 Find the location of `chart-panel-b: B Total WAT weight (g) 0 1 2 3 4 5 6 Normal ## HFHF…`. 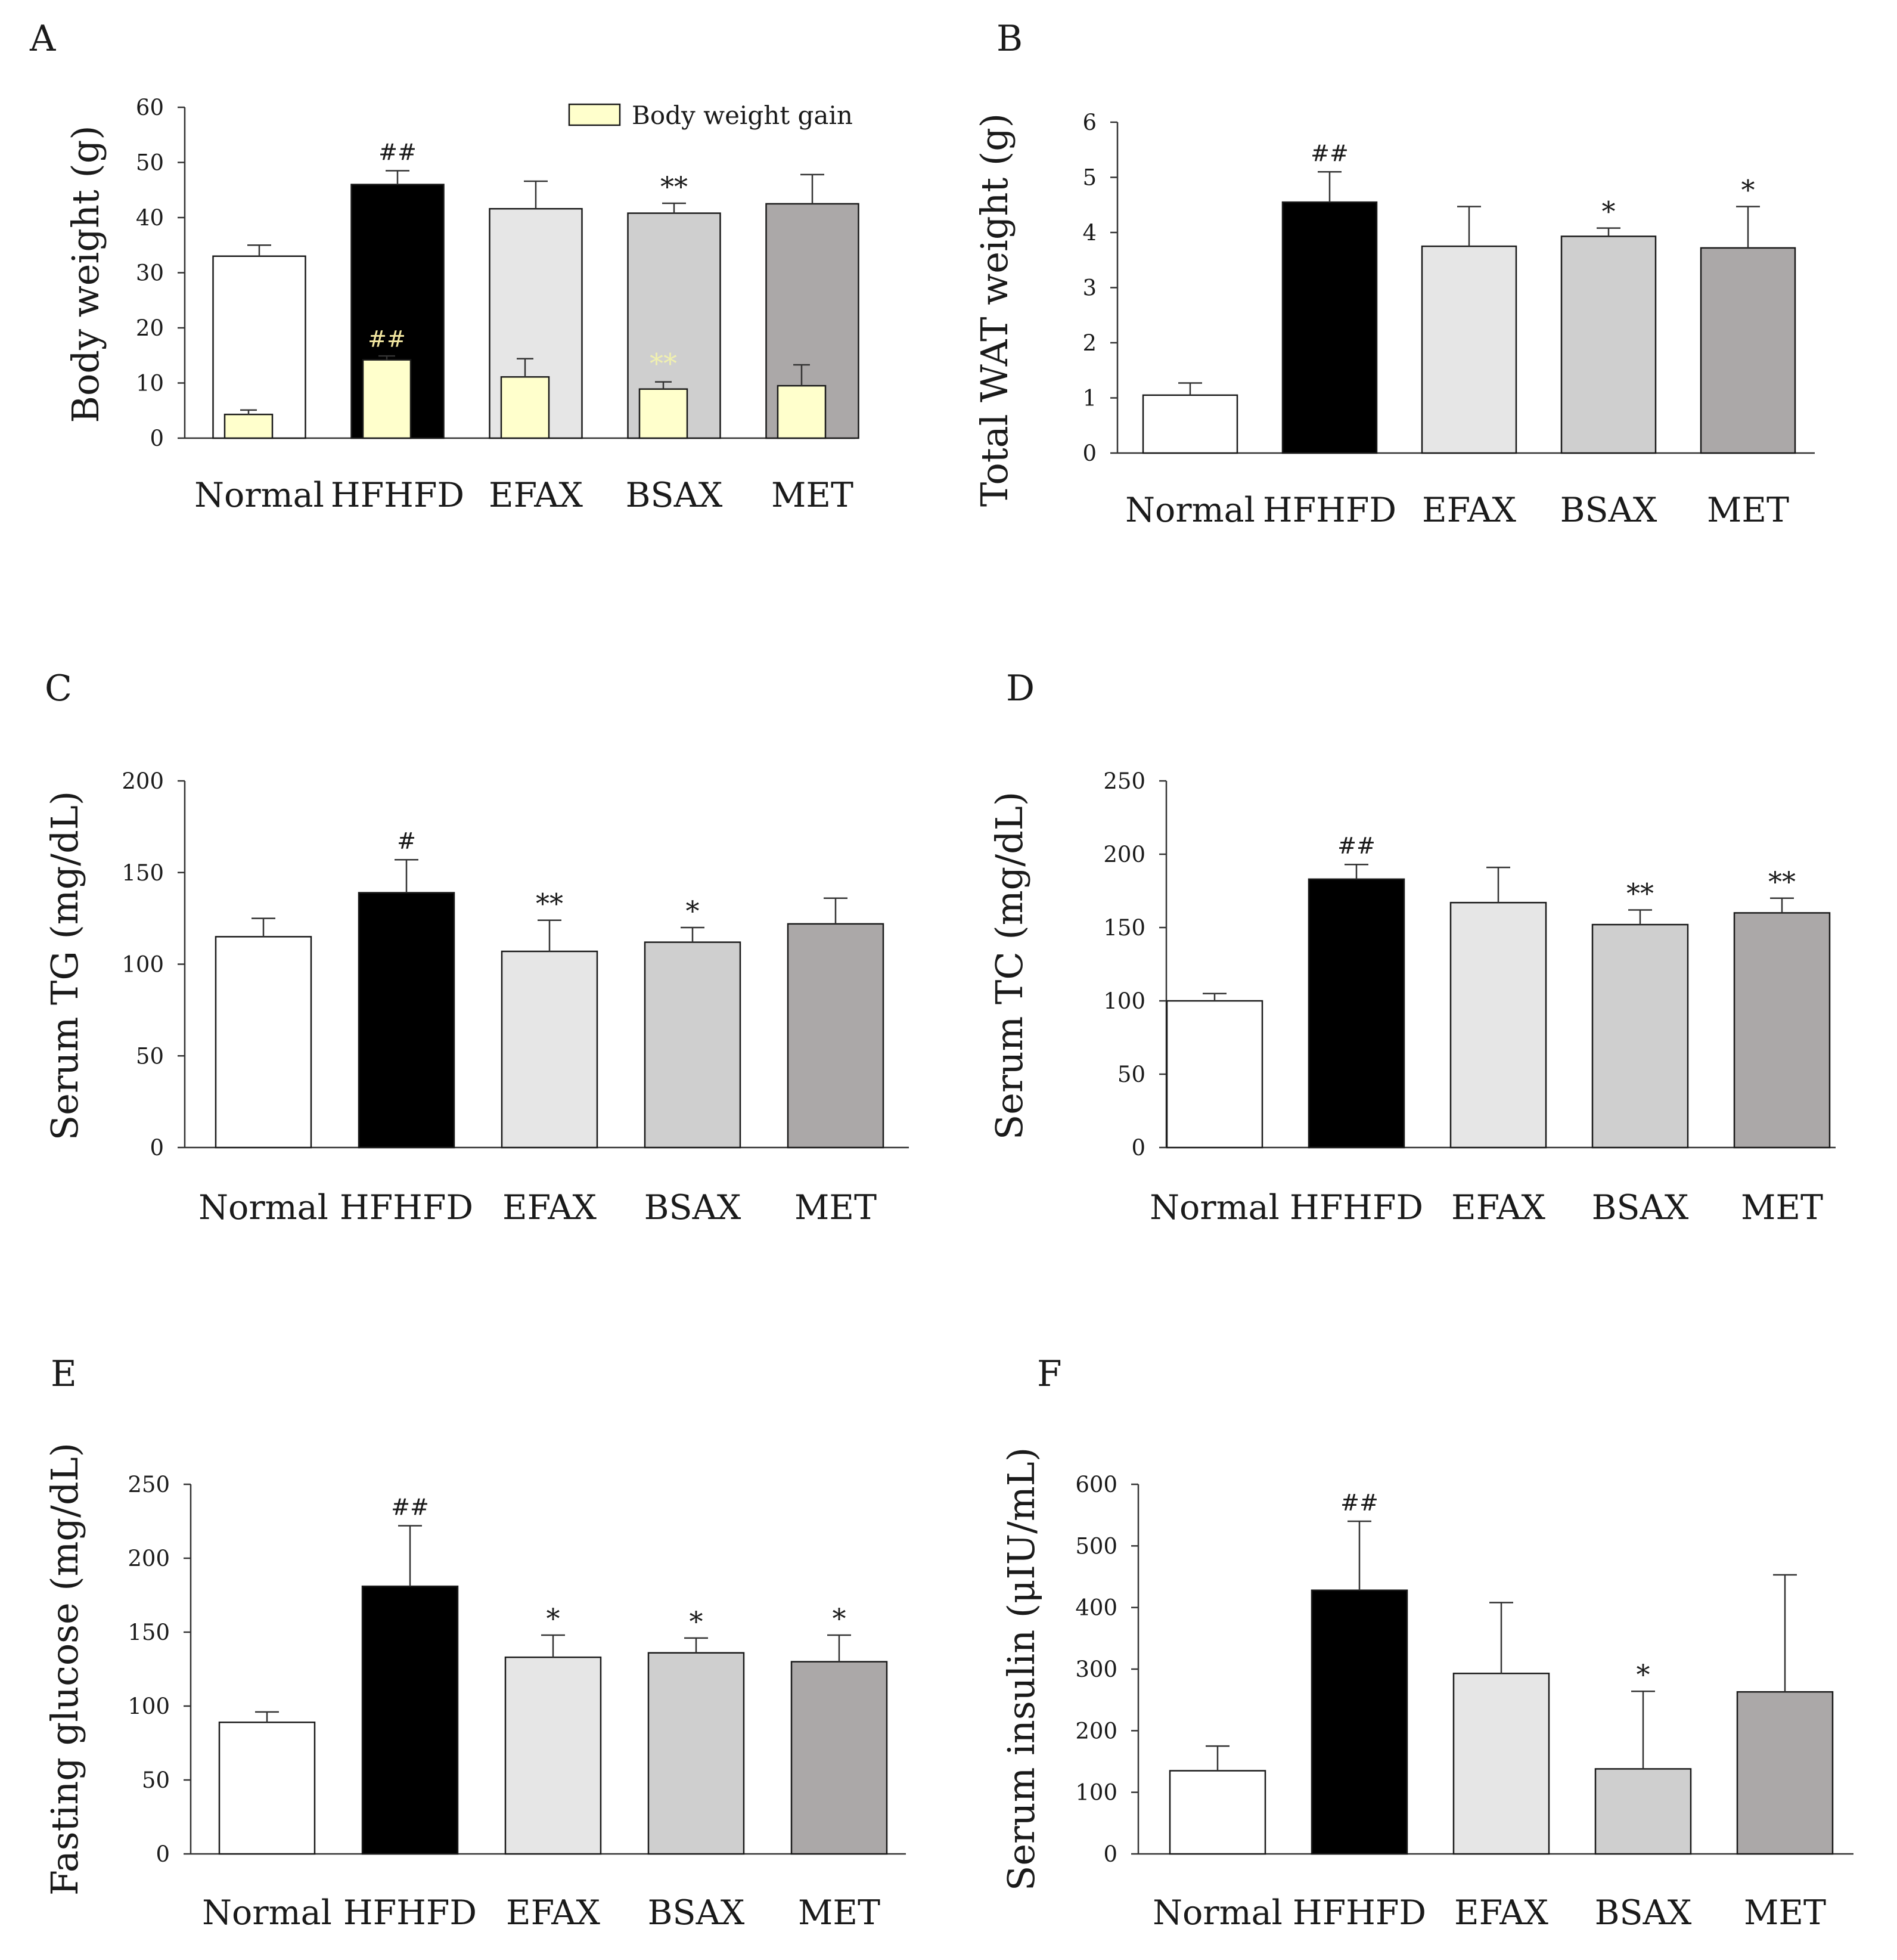

chart-panel-b: B Total WAT weight (g) 0 1 2 3 4 5 6 Normal ## HFHF… is located at coordinates (1394, 274).